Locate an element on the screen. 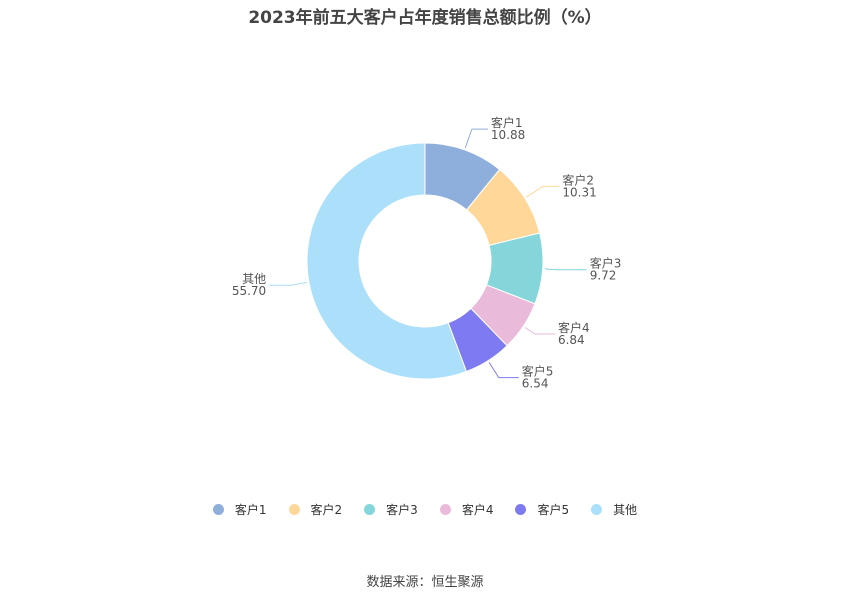 This screenshot has height=600, width=850. slice-group is located at coordinates (425, 261).